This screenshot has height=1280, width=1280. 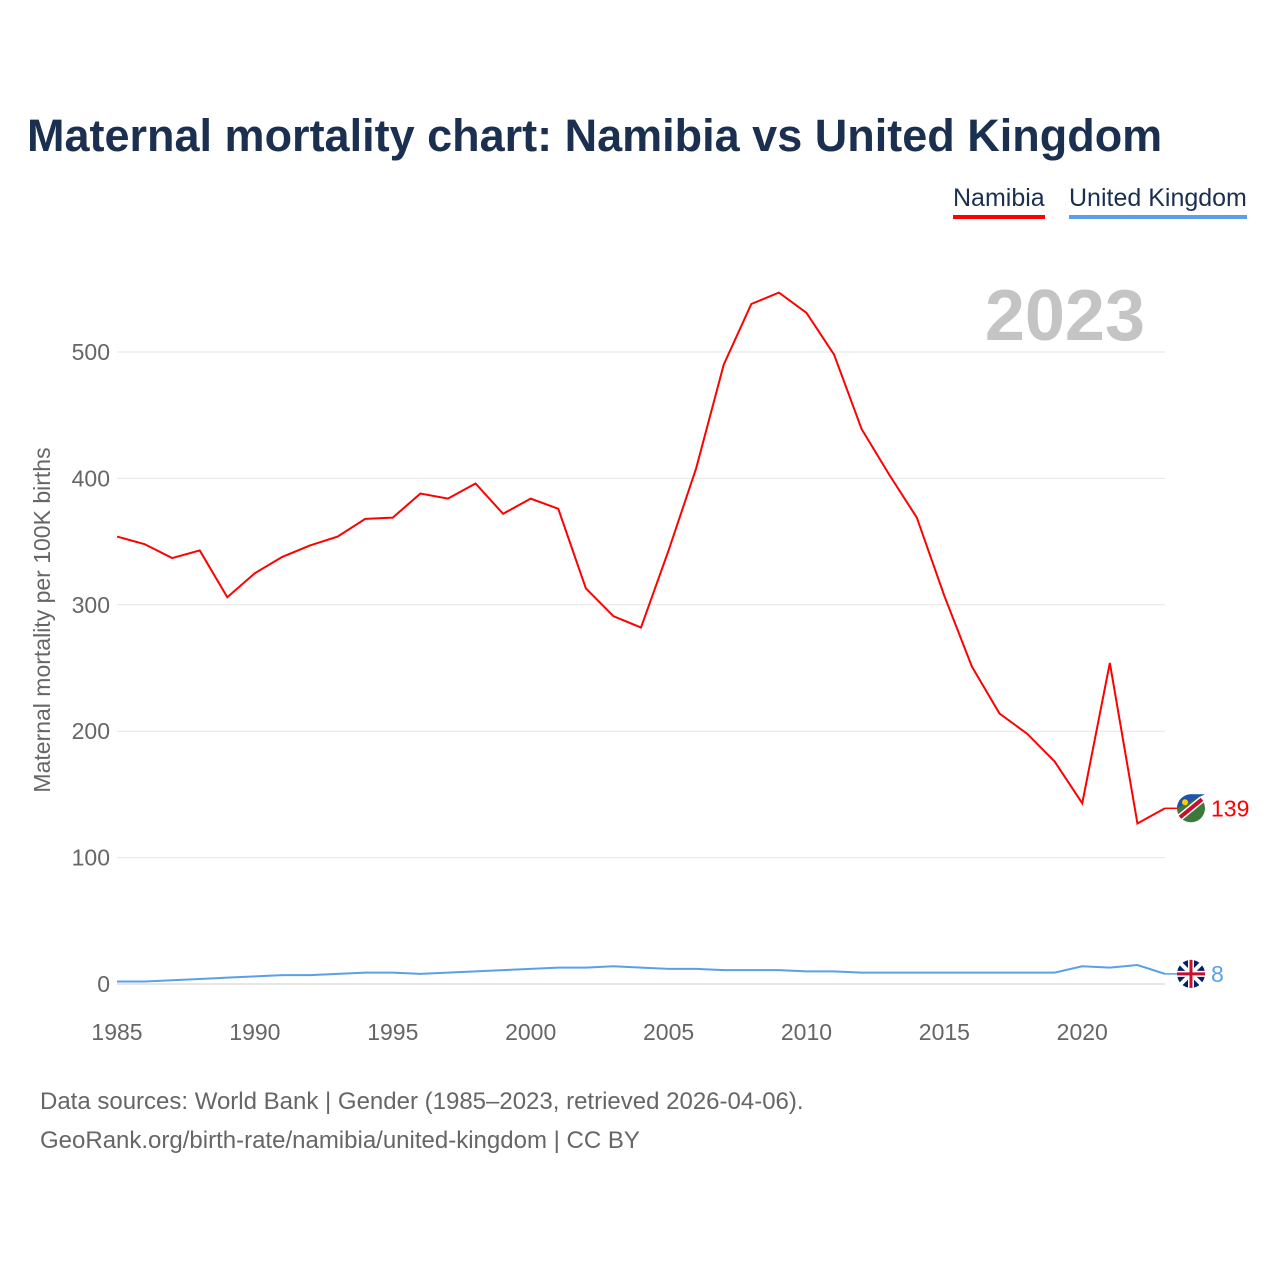 What do you see at coordinates (944, 1032) in the screenshot?
I see `x-tick-label: 2015` at bounding box center [944, 1032].